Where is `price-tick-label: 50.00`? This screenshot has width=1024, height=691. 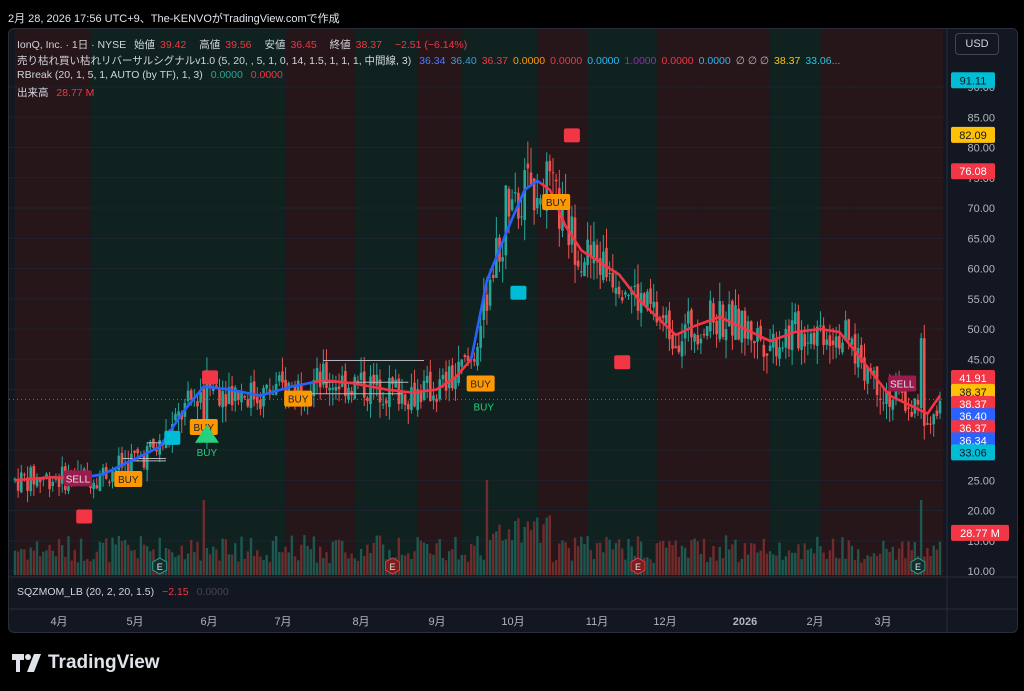 price-tick-label: 50.00 is located at coordinates (981, 330).